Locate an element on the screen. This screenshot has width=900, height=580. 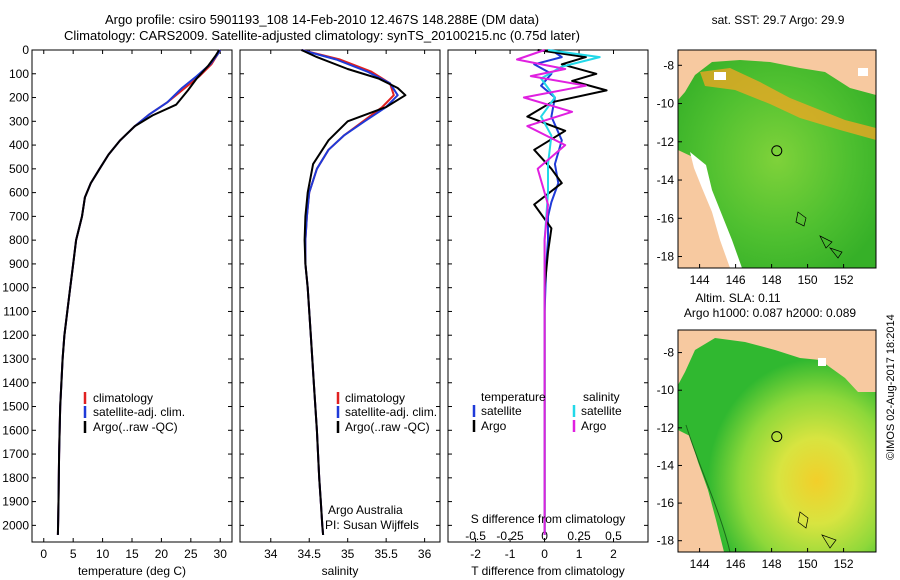
x2-tick-label: 0 is located at coordinates (544, 536).